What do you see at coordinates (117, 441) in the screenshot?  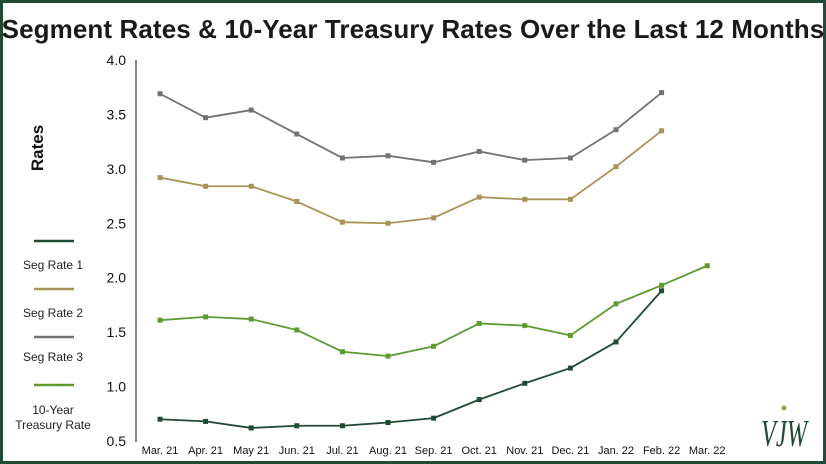 I see `y-tick-label: 0.5` at bounding box center [117, 441].